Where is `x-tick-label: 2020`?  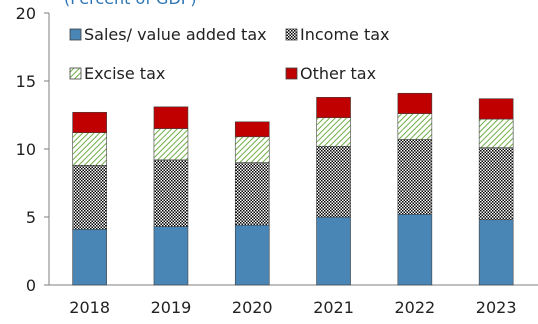
x-tick-label: 2020 is located at coordinates (252, 307).